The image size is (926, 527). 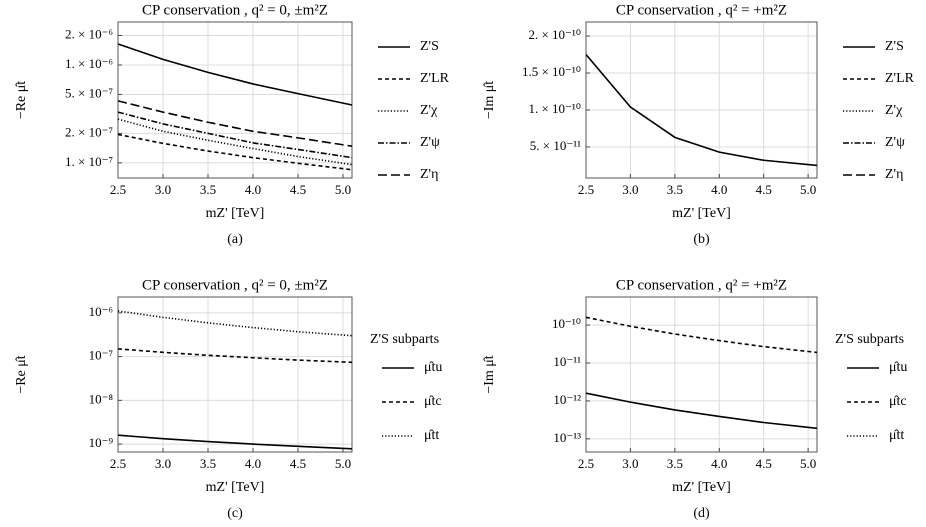 I want to click on caption: (d), so click(x=701, y=513).